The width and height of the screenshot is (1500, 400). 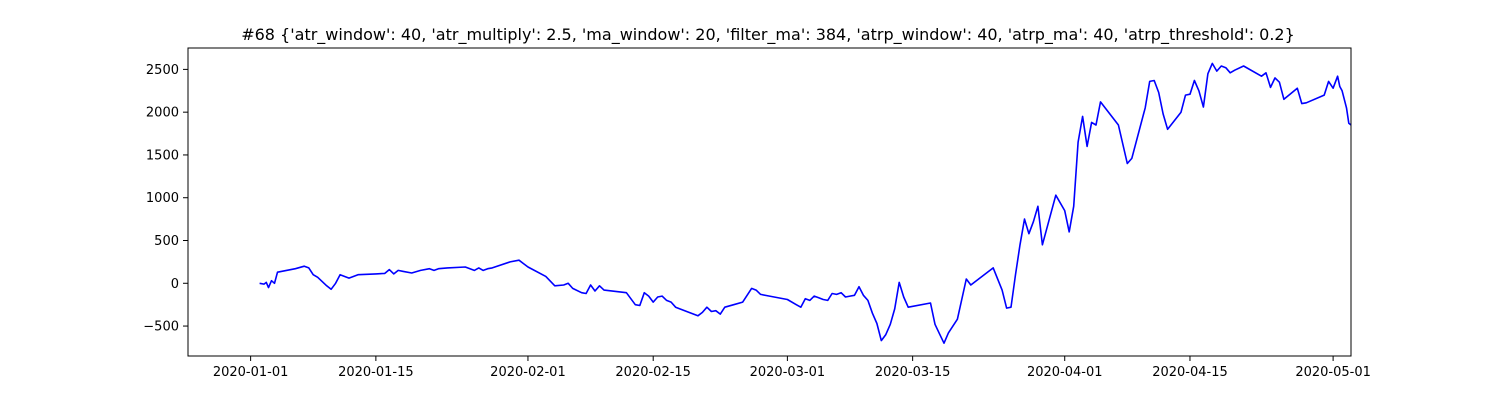 I want to click on x-tick-label: 2020-05-01, so click(x=1333, y=372).